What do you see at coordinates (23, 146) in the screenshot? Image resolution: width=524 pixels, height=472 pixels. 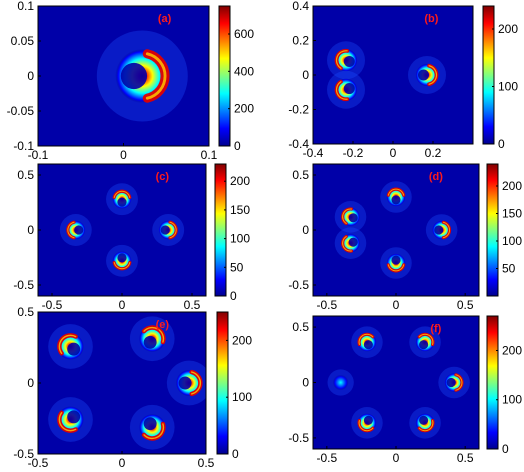 I see `y-tick-label: -0.1` at bounding box center [23, 146].